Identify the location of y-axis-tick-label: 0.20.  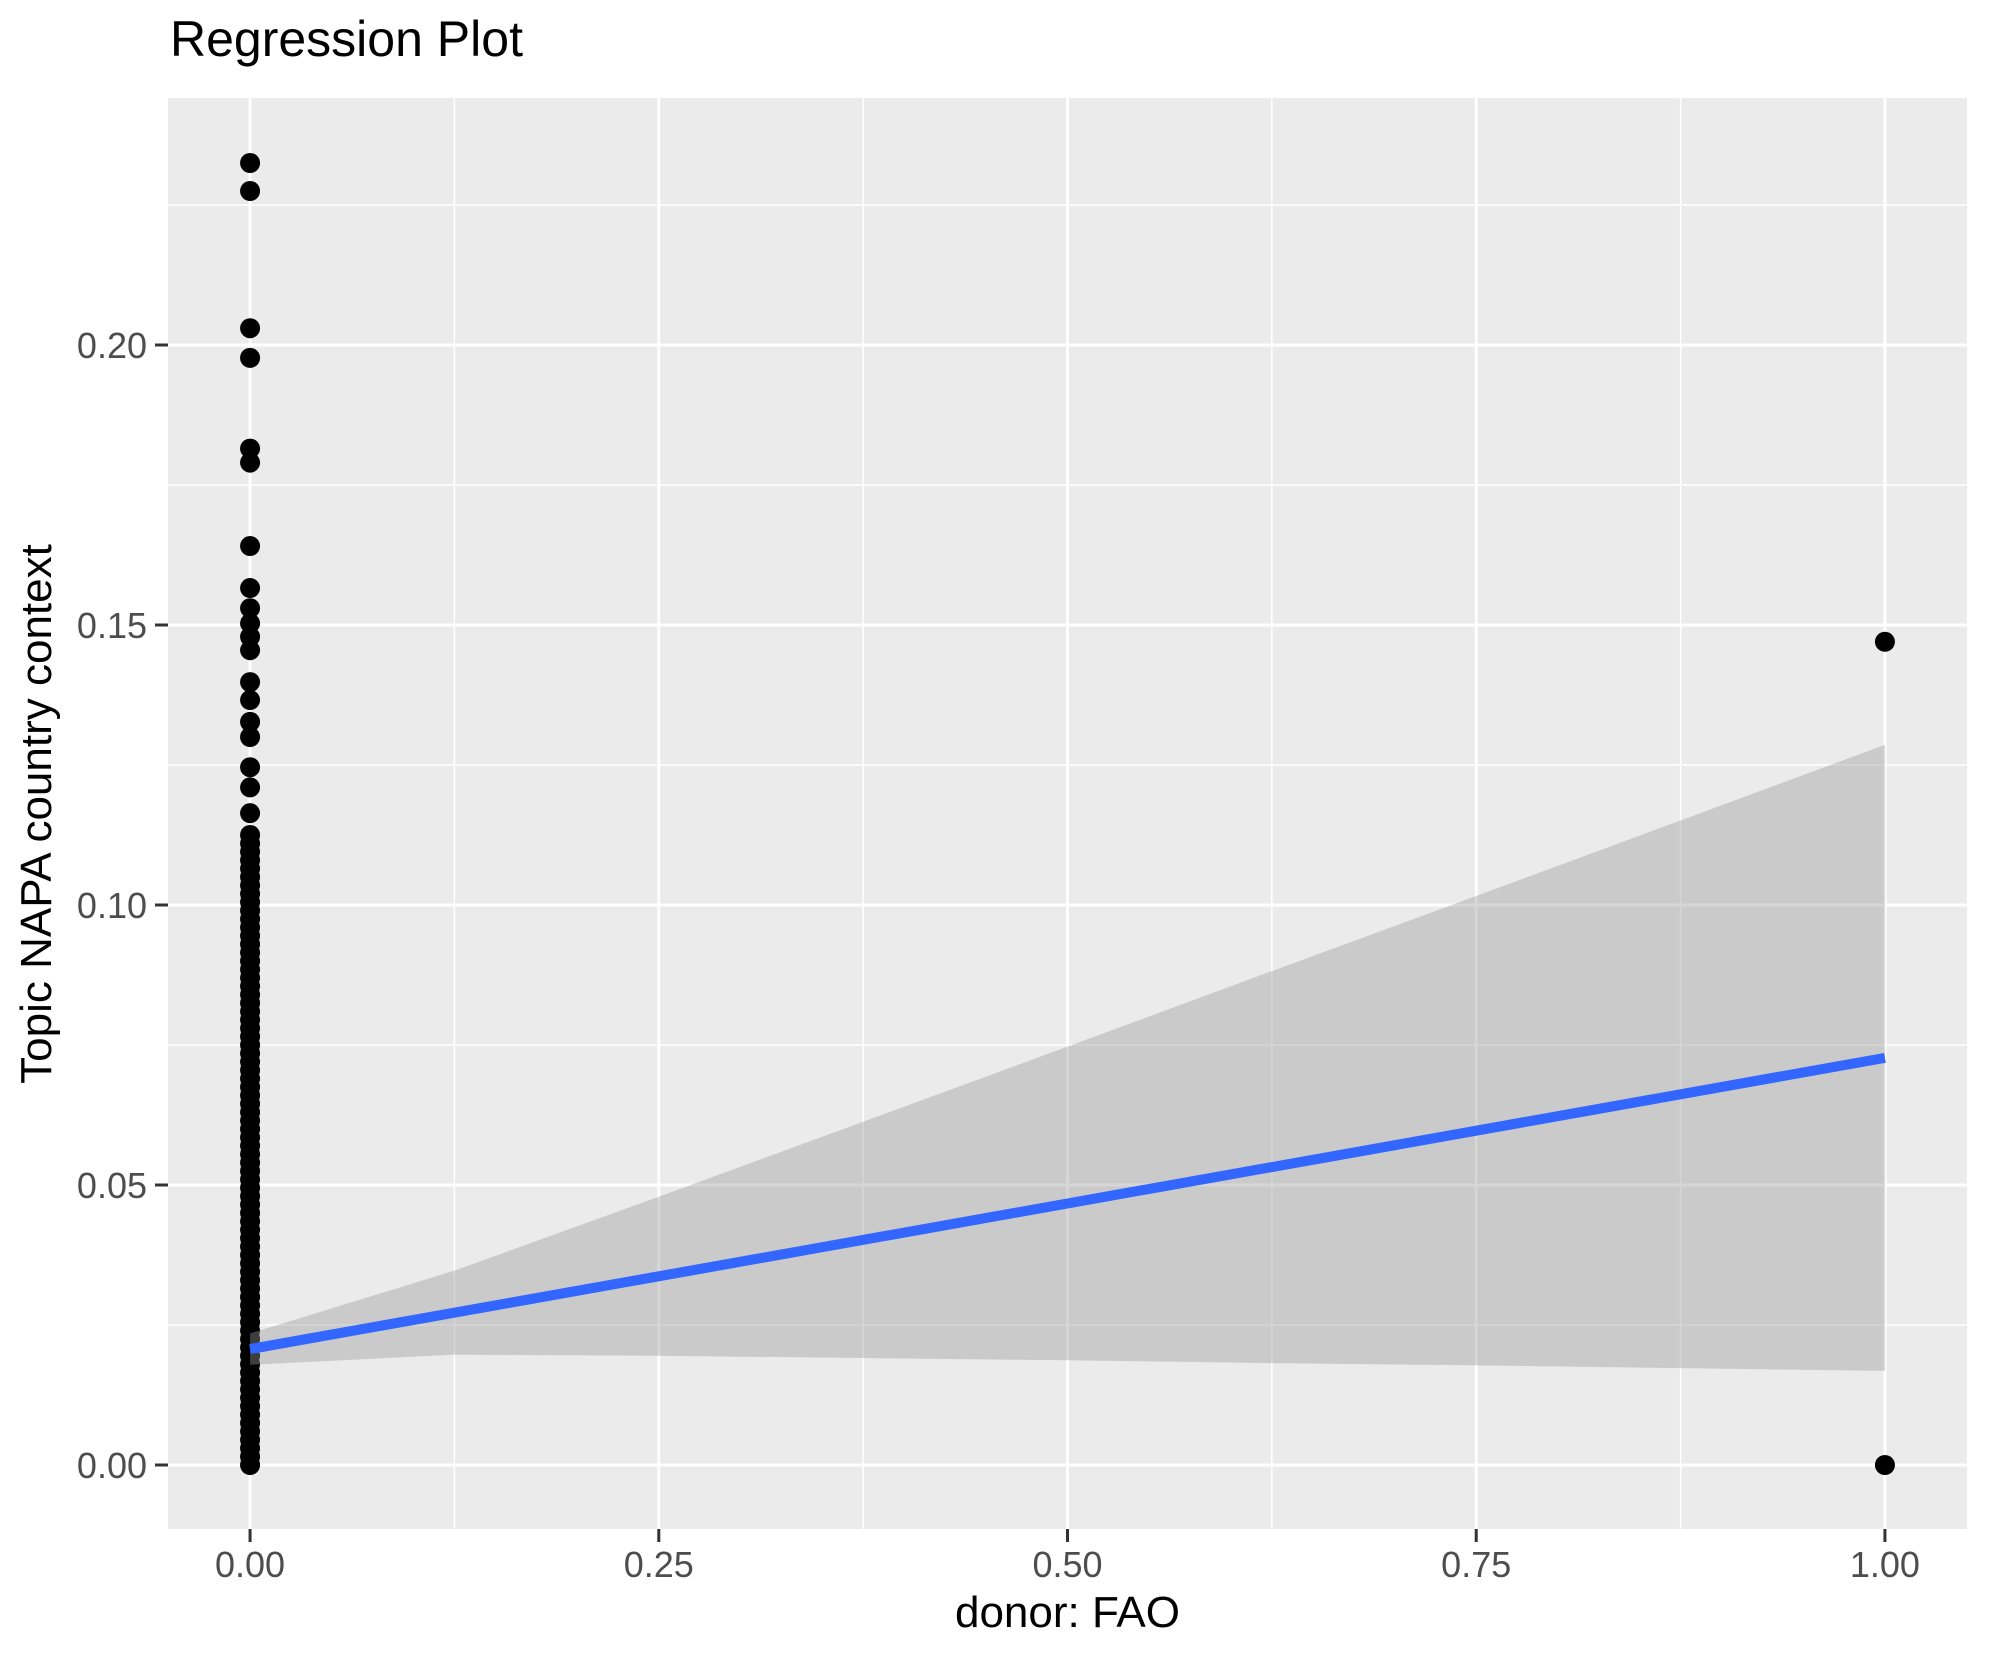
(112, 345).